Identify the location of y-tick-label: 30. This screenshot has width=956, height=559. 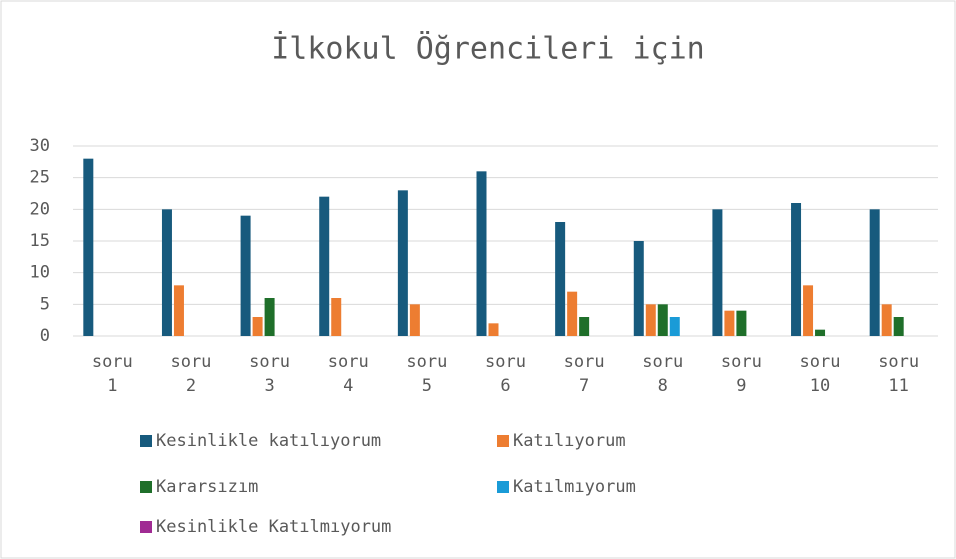
(40, 146).